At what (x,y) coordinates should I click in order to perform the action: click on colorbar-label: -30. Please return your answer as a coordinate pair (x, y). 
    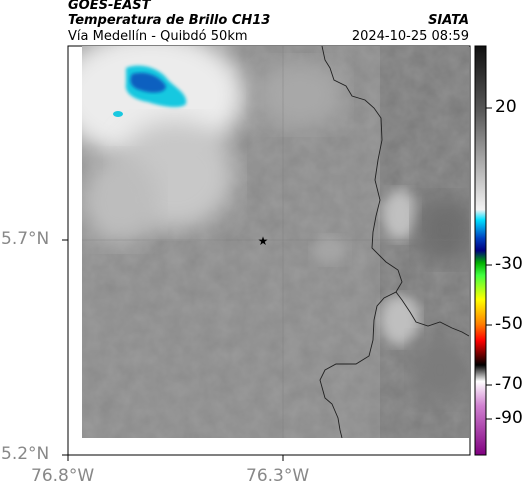
    Looking at the image, I should click on (509, 264).